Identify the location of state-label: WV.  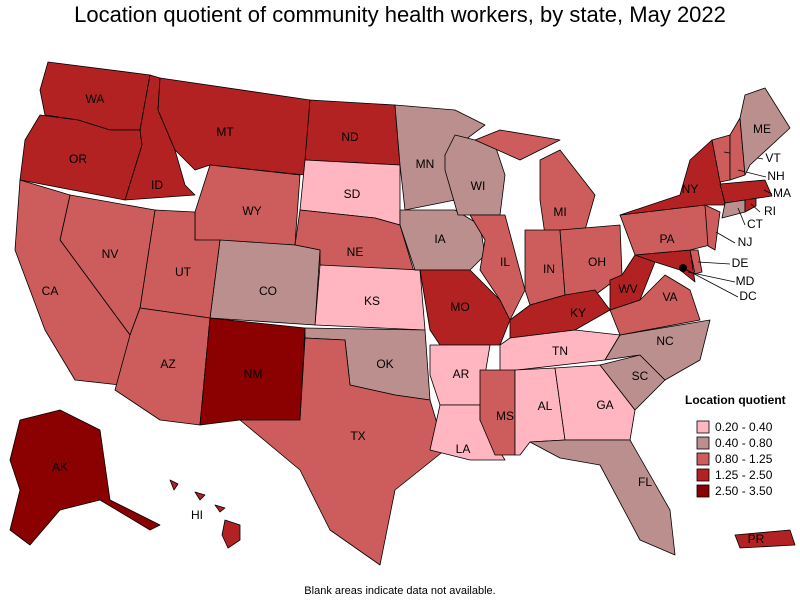
(627, 289).